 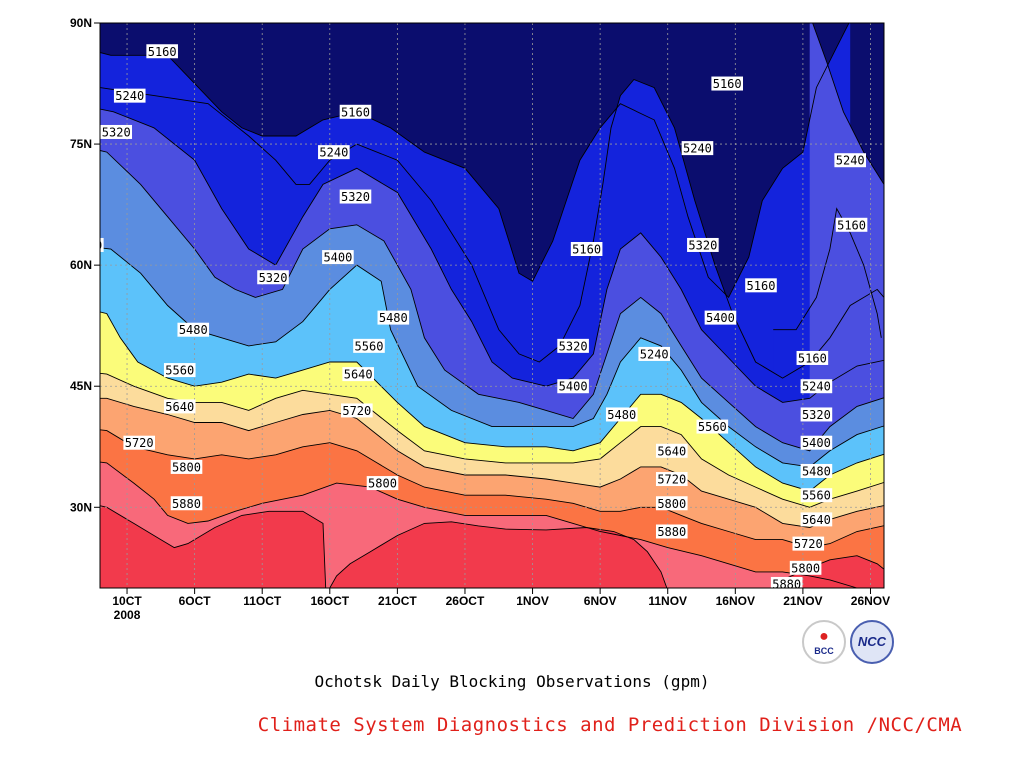 I want to click on ncc-logo-text: NCC, so click(x=872, y=641).